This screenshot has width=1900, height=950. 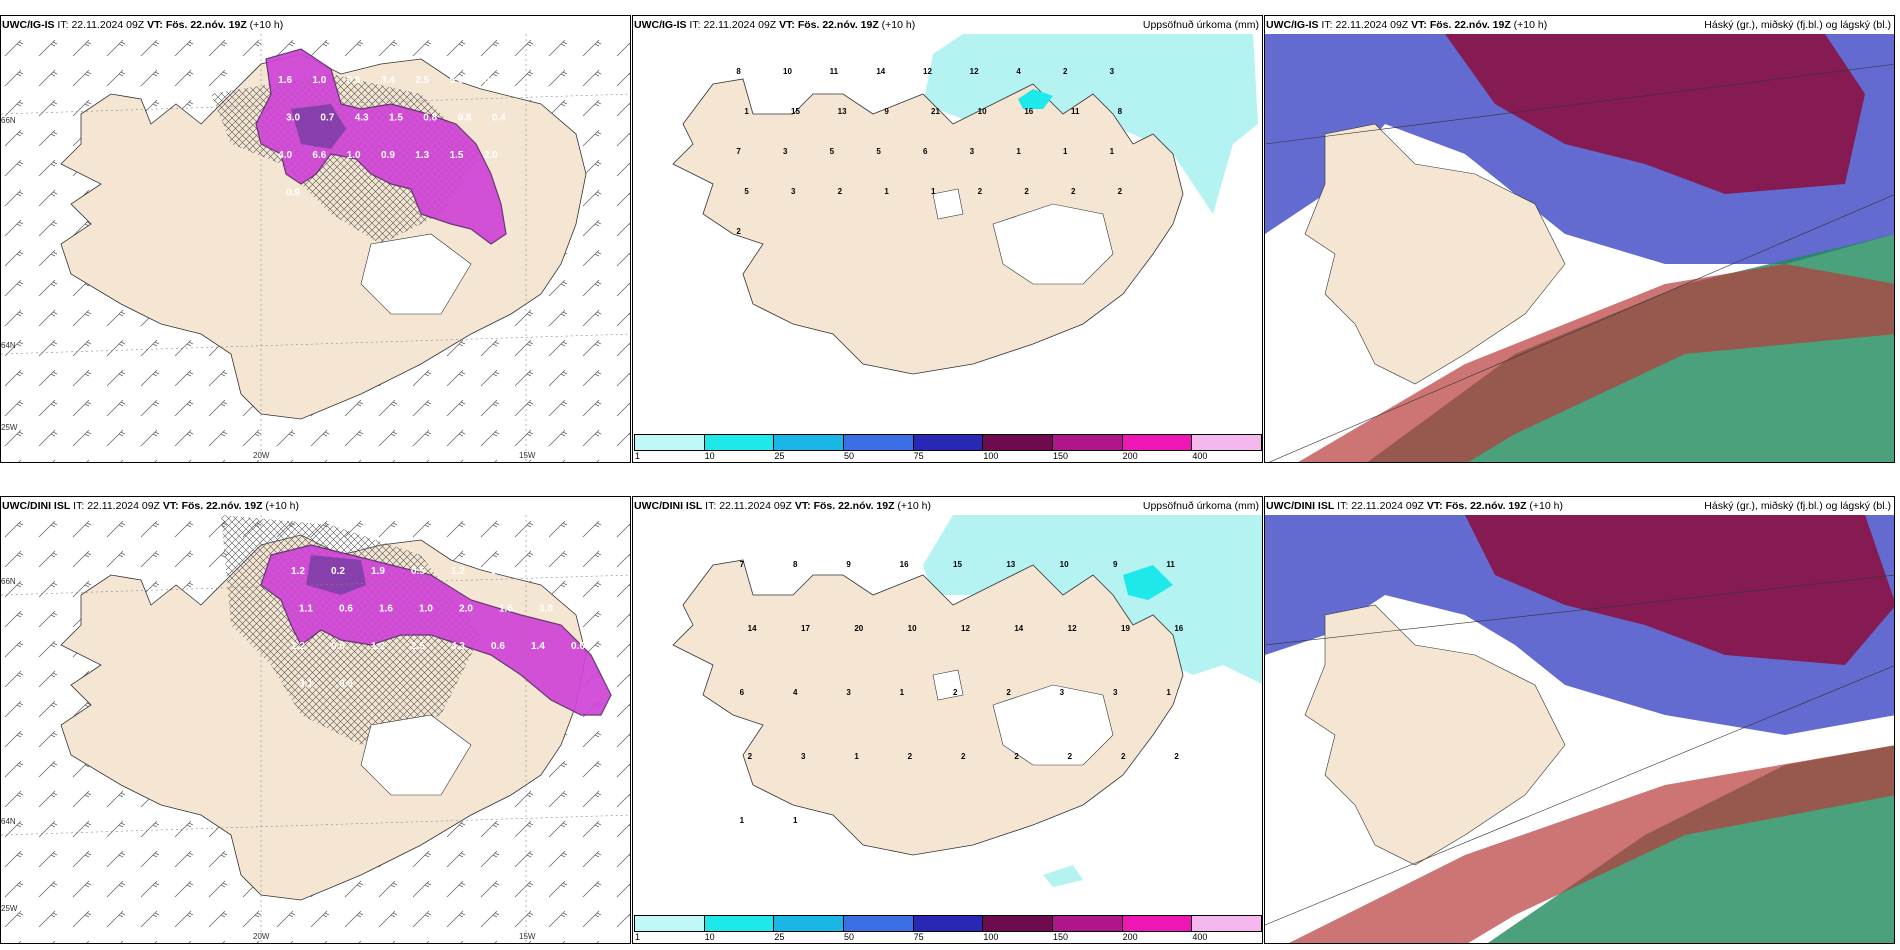 What do you see at coordinates (319, 155) in the screenshot?
I see `value-label: 6.6` at bounding box center [319, 155].